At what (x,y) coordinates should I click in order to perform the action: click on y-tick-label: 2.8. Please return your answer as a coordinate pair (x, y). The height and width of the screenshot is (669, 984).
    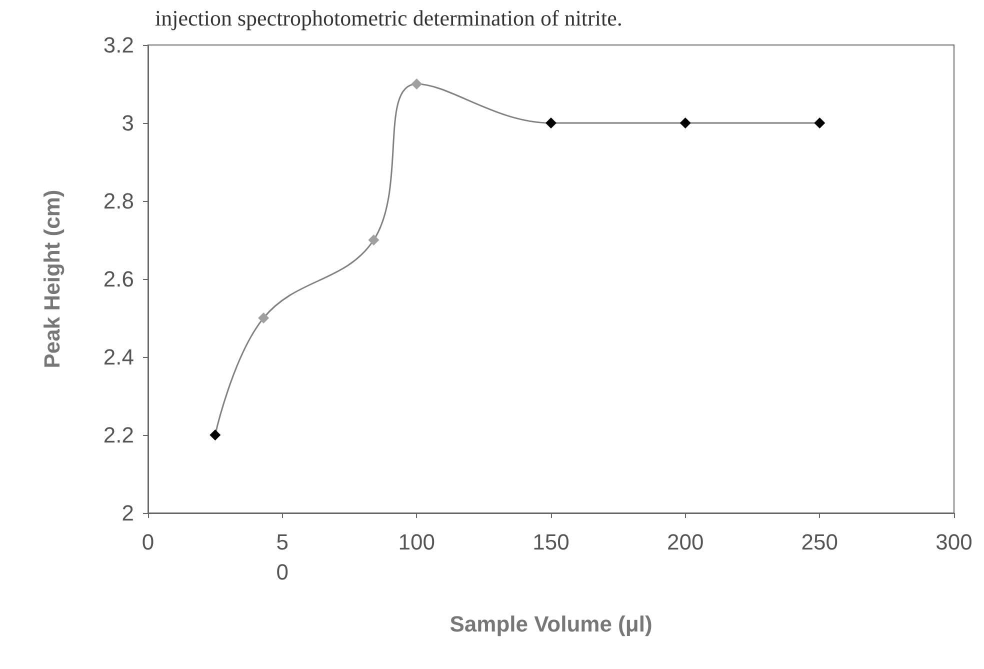
    Looking at the image, I should click on (118, 201).